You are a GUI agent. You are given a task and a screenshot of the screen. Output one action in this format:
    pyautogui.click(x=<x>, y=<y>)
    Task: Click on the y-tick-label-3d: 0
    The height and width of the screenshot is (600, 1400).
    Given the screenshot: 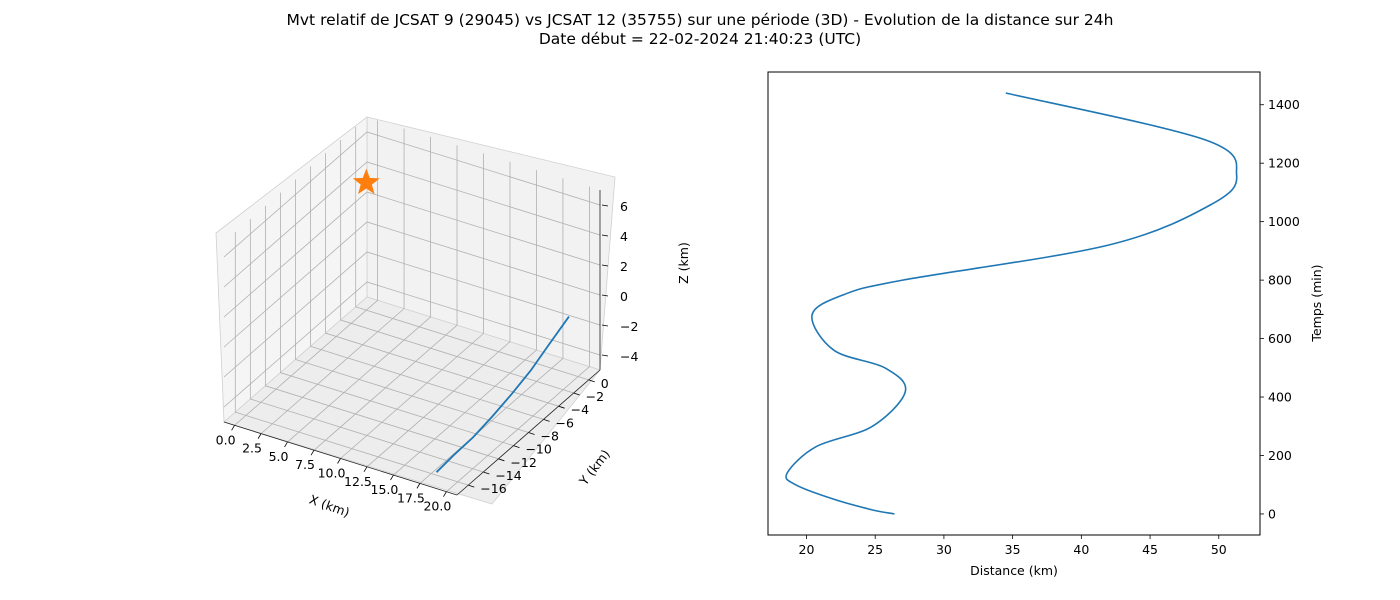 What is the action you would take?
    pyautogui.click(x=605, y=383)
    